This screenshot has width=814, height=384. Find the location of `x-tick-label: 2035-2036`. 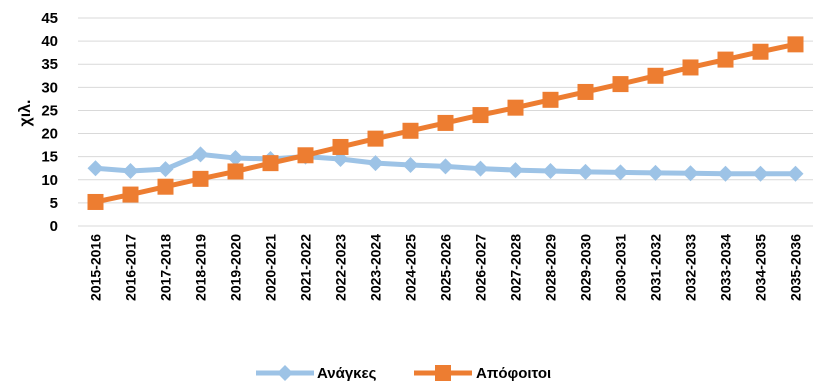

x-tick-label: 2035-2036 is located at coordinates (796, 267).